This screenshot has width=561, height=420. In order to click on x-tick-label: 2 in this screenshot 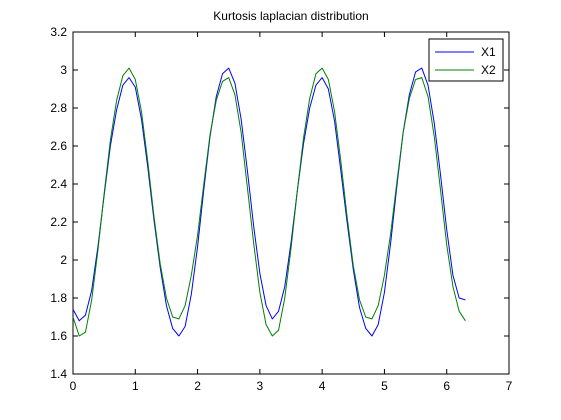, I will do `click(197, 386)`.